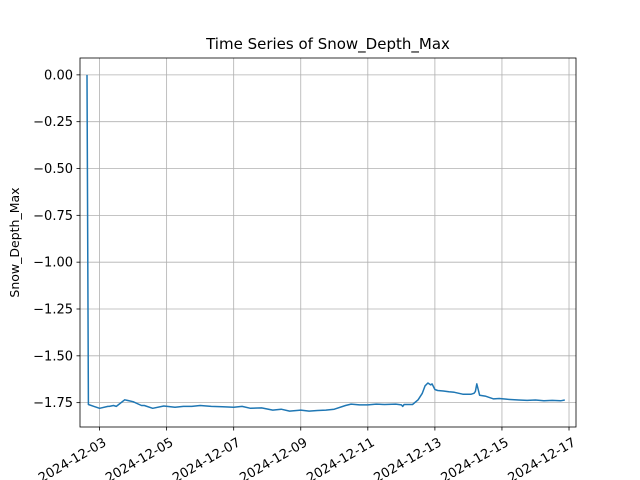  I want to click on y-axis-label: Snow_Depth_Max, so click(14, 242).